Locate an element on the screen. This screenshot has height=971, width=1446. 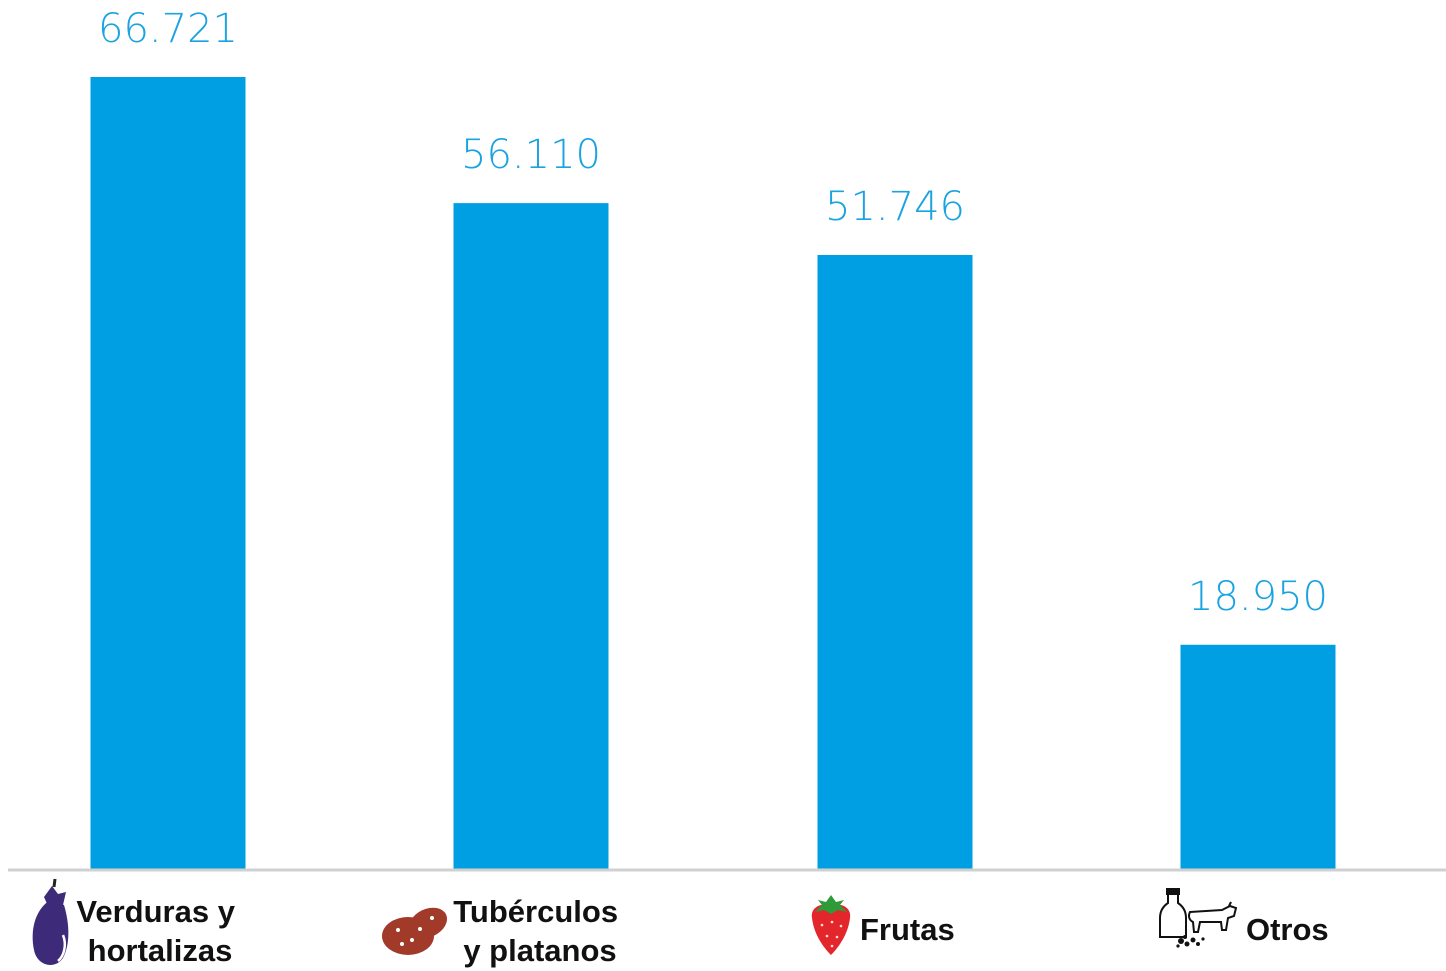
strawberry-icon is located at coordinates (831, 925).